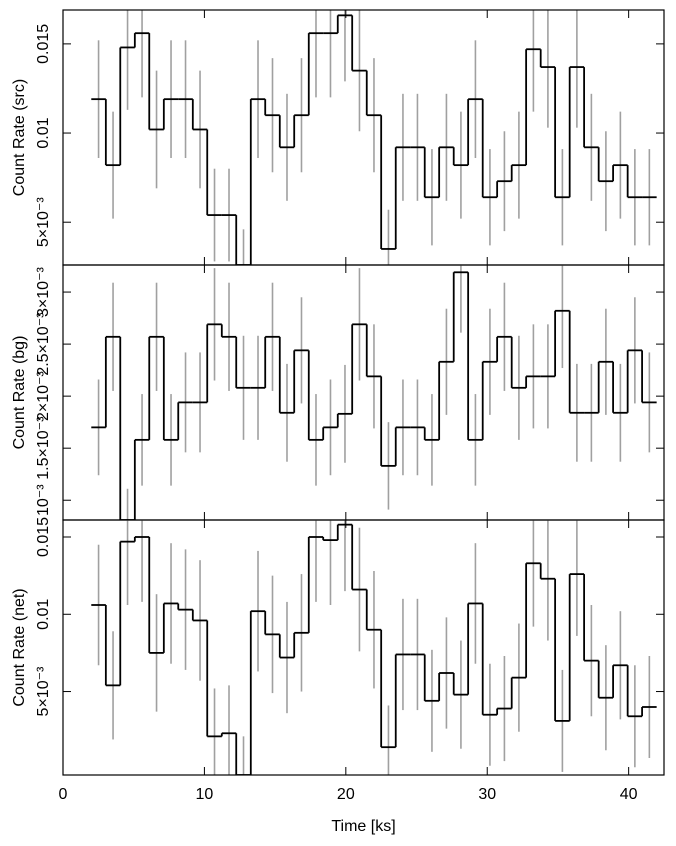 This screenshot has height=846, width=676. Describe the element at coordinates (63, 794) in the screenshot. I see `x-tick-label: 0` at that location.